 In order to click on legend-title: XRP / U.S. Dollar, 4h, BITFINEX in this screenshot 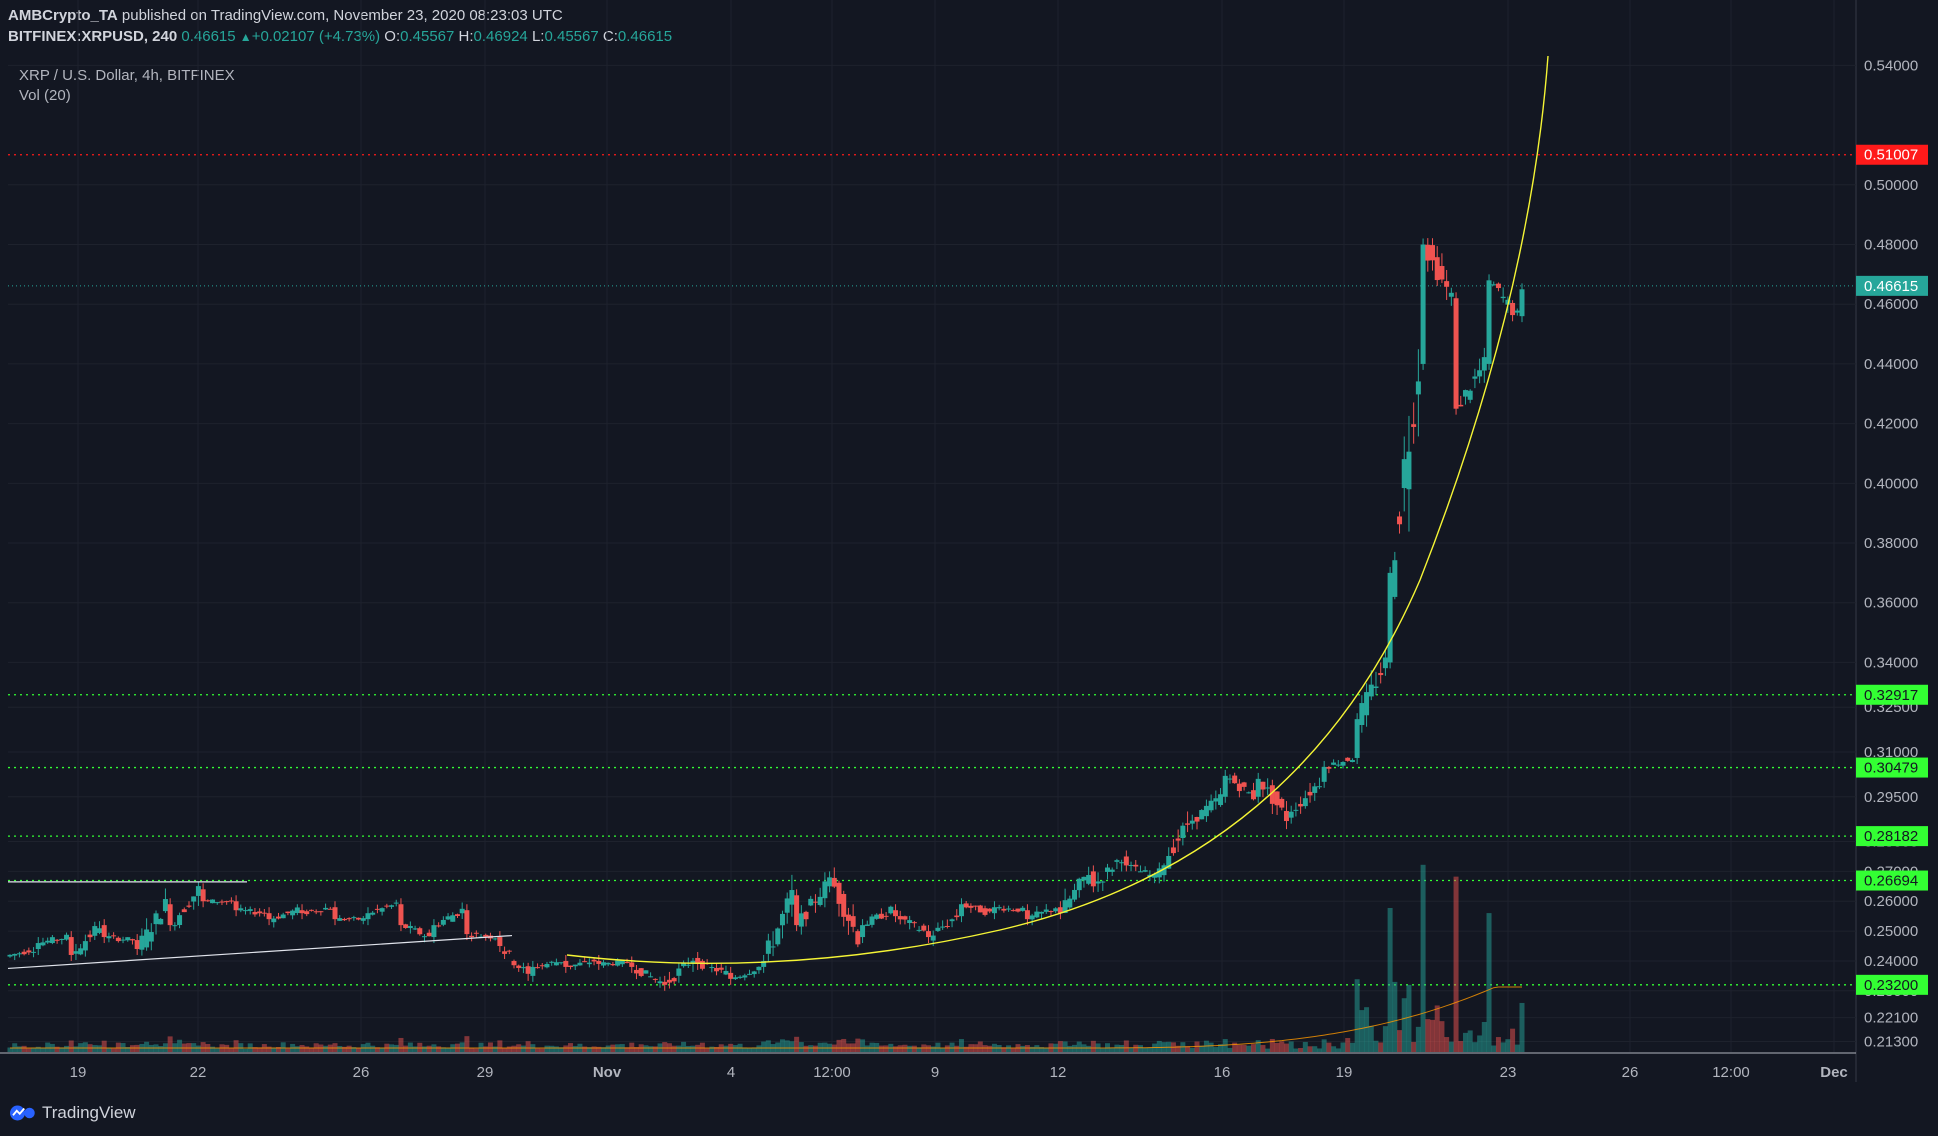, I will do `click(127, 75)`.